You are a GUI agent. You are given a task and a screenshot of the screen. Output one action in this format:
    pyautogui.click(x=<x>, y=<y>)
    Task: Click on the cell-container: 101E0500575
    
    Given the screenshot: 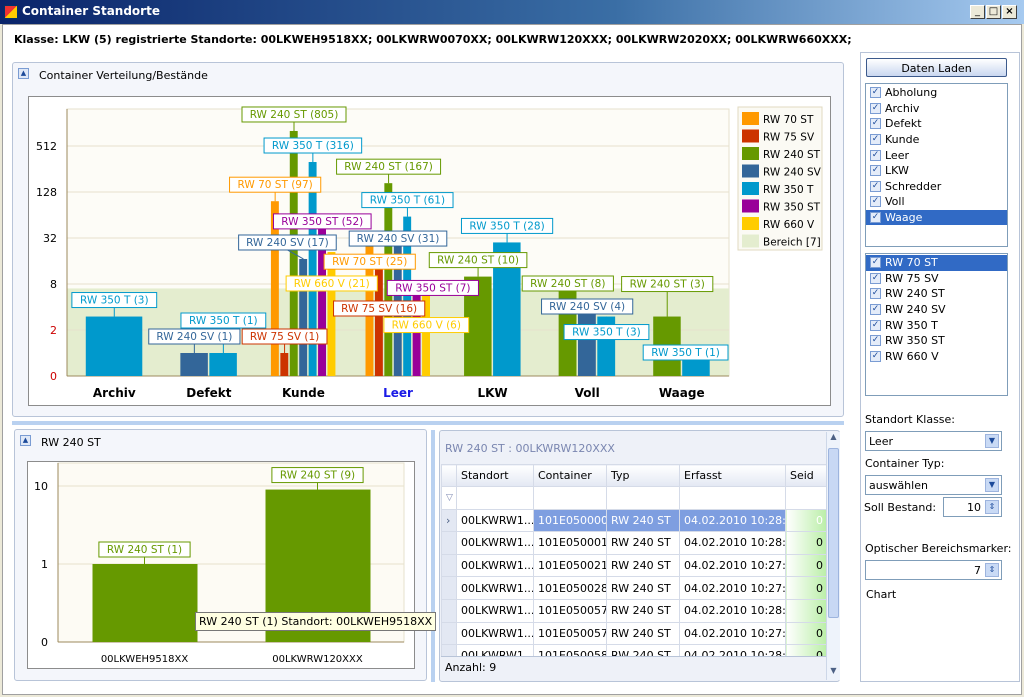 What is the action you would take?
    pyautogui.click(x=570, y=633)
    